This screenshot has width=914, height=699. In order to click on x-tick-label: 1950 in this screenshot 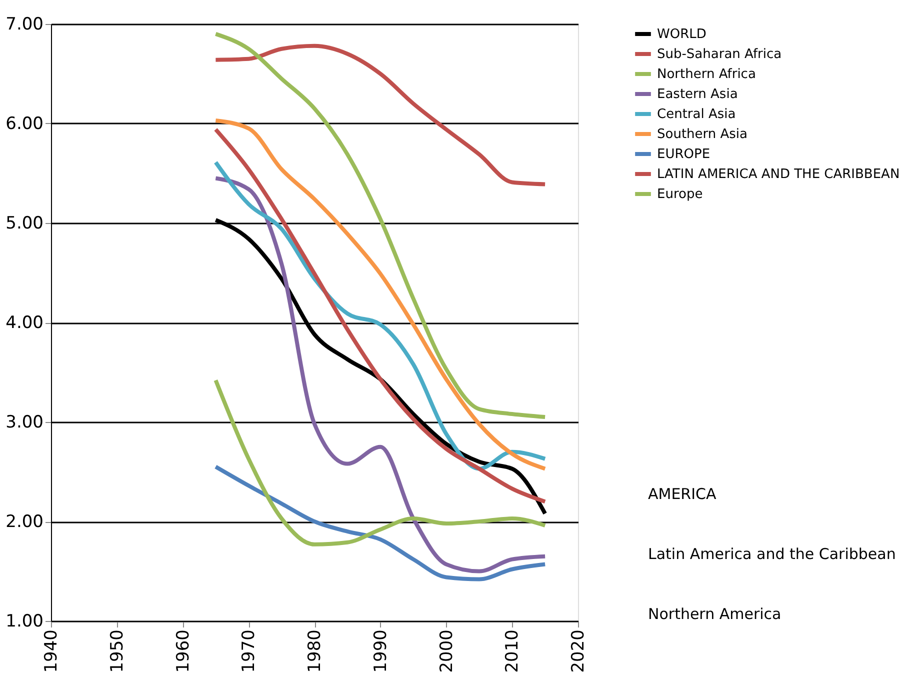, I will do `click(117, 651)`.